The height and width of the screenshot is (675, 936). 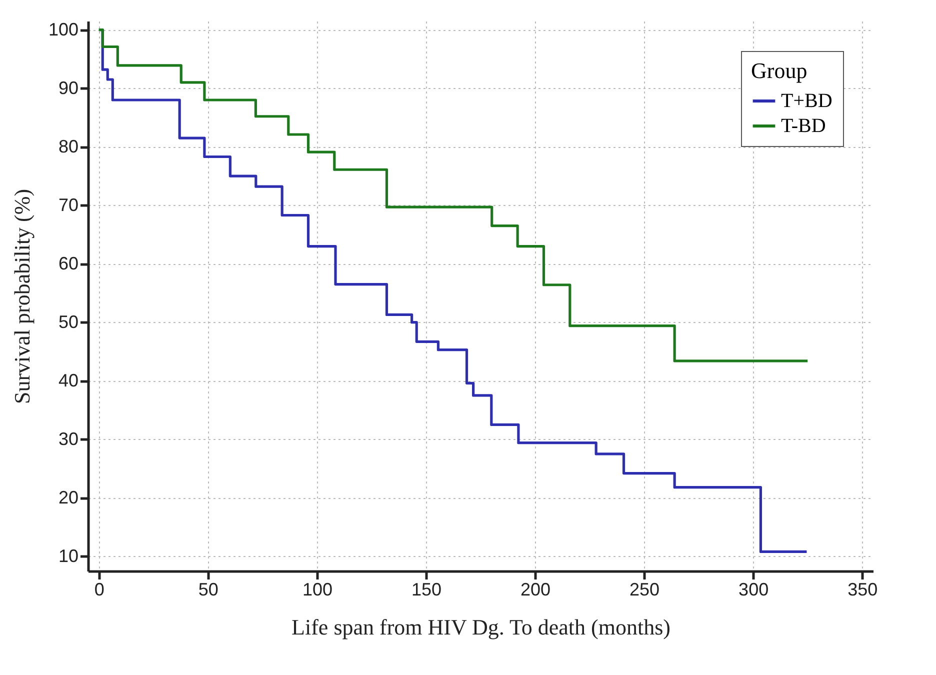 What do you see at coordinates (317, 590) in the screenshot?
I see `x-tick-label: 100` at bounding box center [317, 590].